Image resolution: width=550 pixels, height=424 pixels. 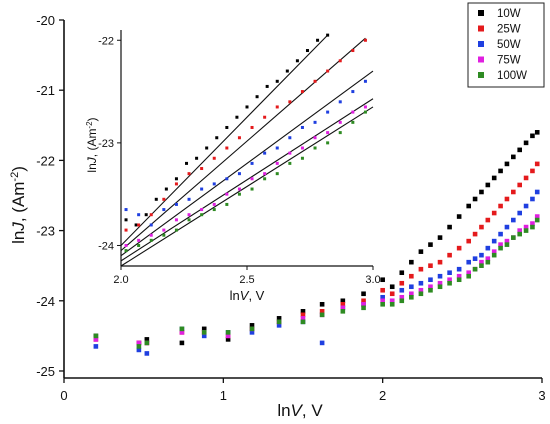 I want to click on main-x-label-text: ln, so click(x=283, y=410).